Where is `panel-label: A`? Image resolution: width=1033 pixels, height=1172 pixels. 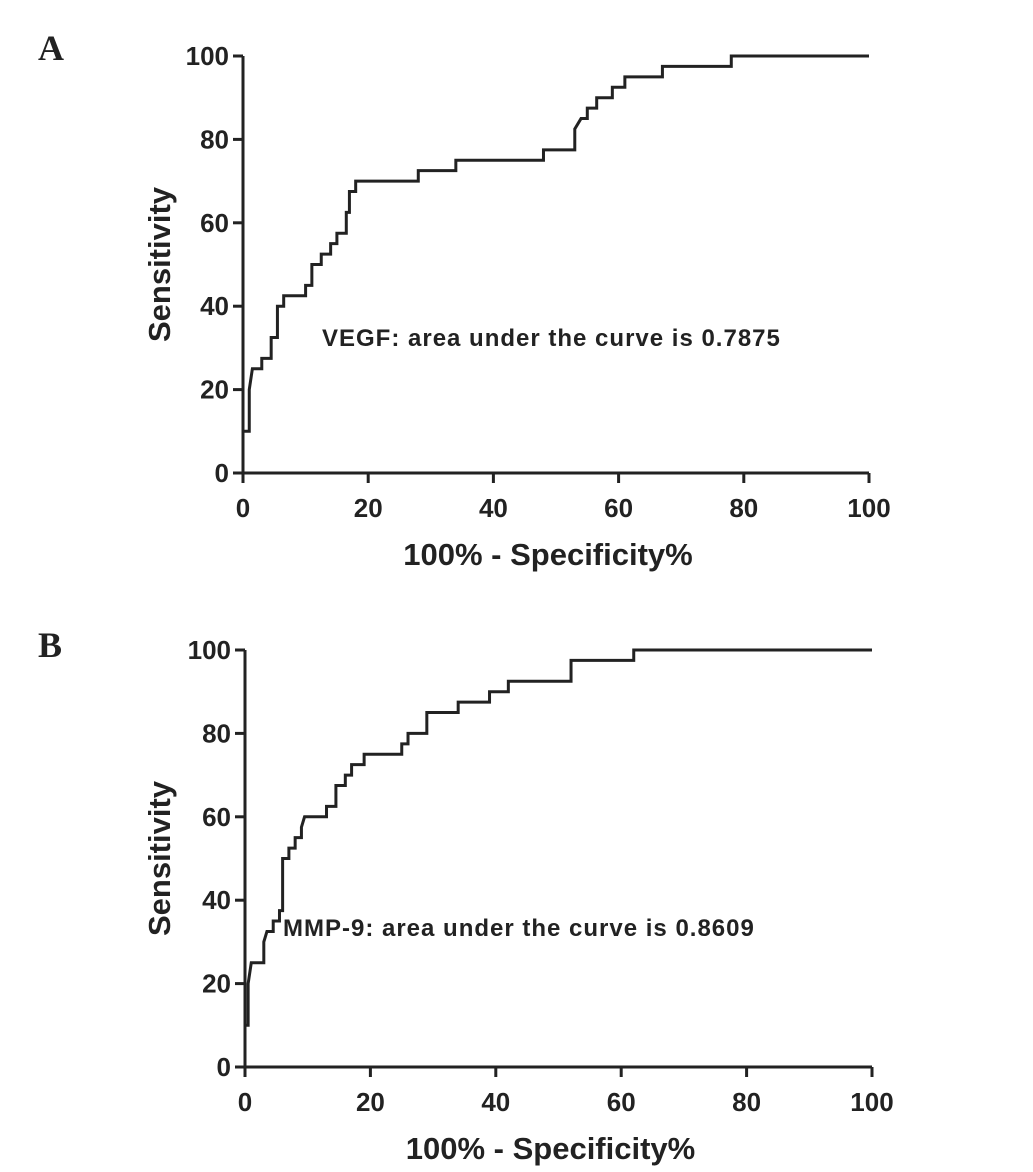
panel-label: A is located at coordinates (51, 48).